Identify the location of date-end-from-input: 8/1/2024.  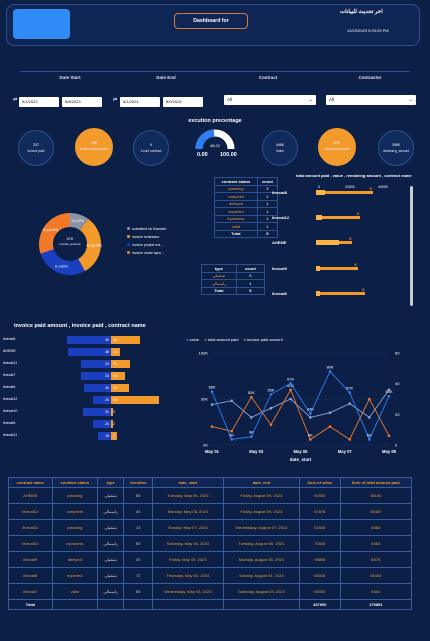
(140, 102).